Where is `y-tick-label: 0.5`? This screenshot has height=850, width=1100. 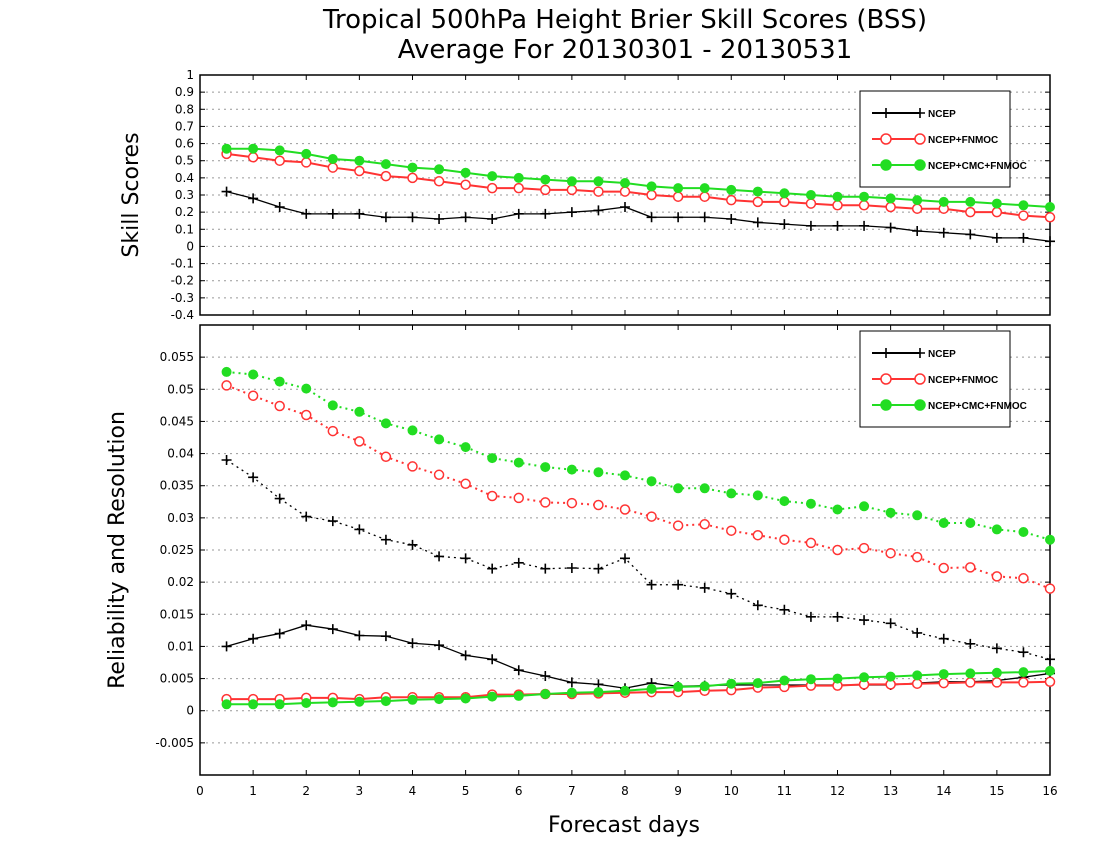 y-tick-label: 0.5 is located at coordinates (184, 161).